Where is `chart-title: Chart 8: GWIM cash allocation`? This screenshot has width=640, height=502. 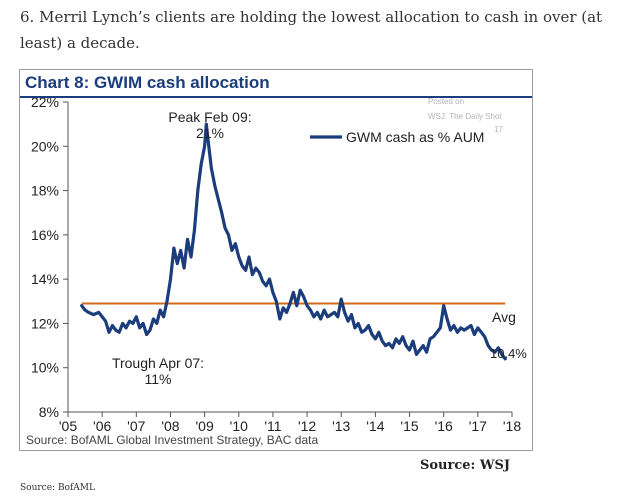 chart-title: Chart 8: GWIM cash allocation is located at coordinates (147, 82).